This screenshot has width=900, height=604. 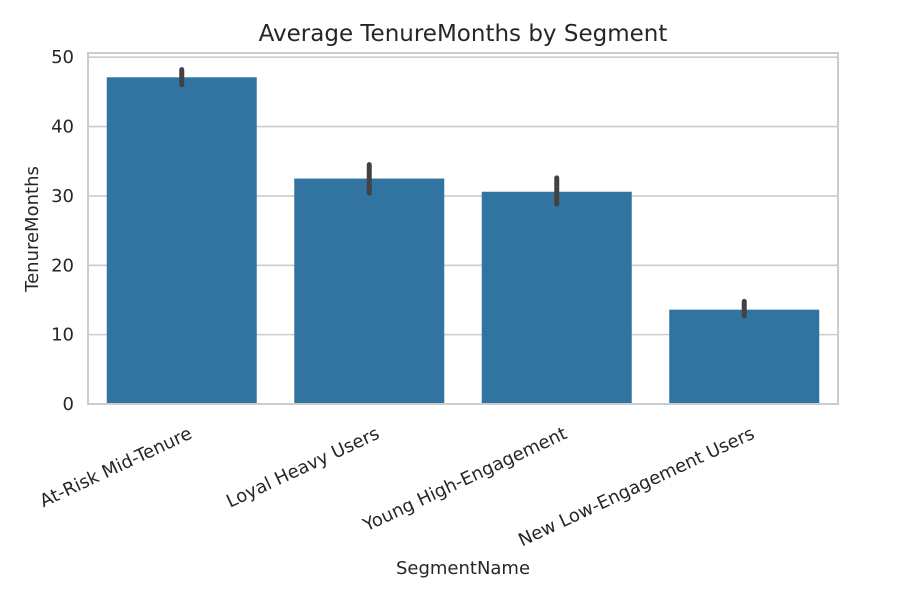 I want to click on x-tick-label: Young High-Engagement, so click(x=464, y=479).